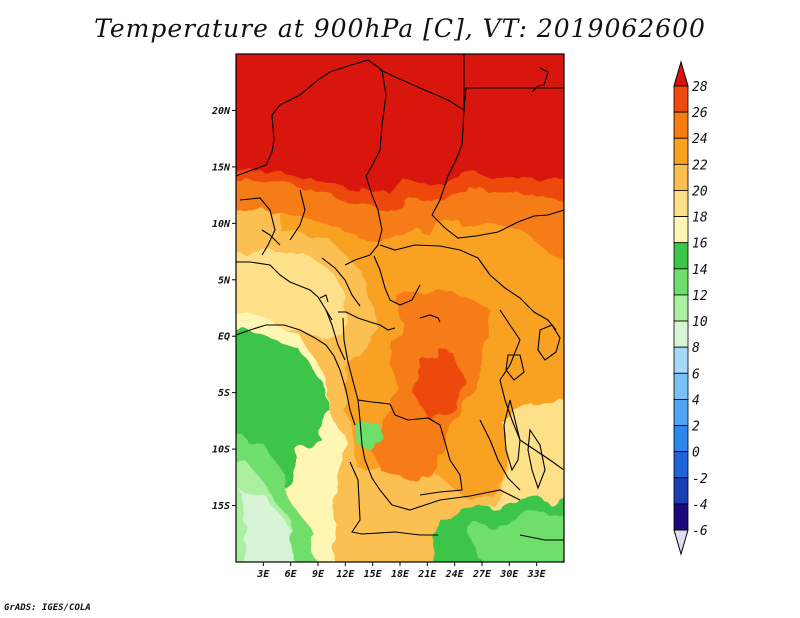 The height and width of the screenshot is (618, 800). Describe the element at coordinates (224, 280) in the screenshot. I see `lat-tick-label-3: 5N` at that location.